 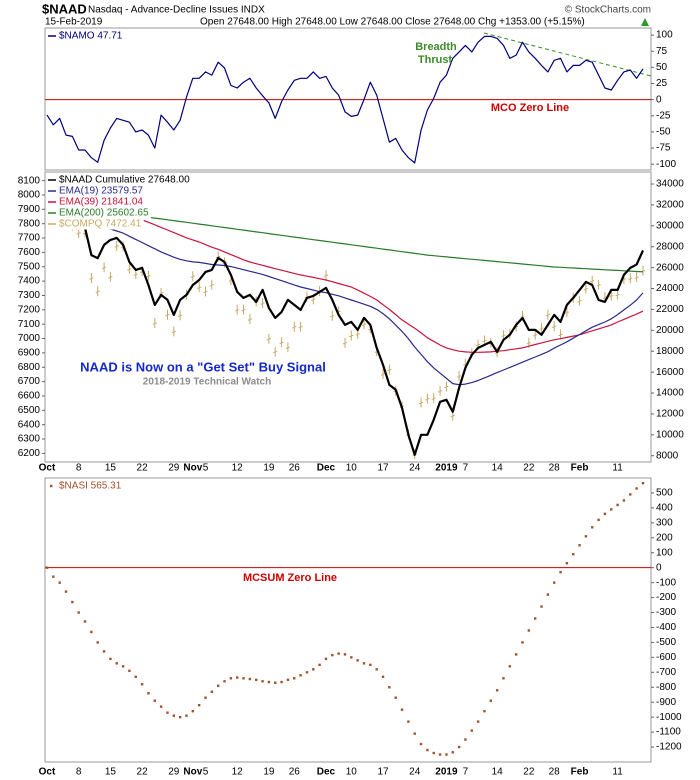 I want to click on y-tick-label: 6600, so click(x=29, y=396).